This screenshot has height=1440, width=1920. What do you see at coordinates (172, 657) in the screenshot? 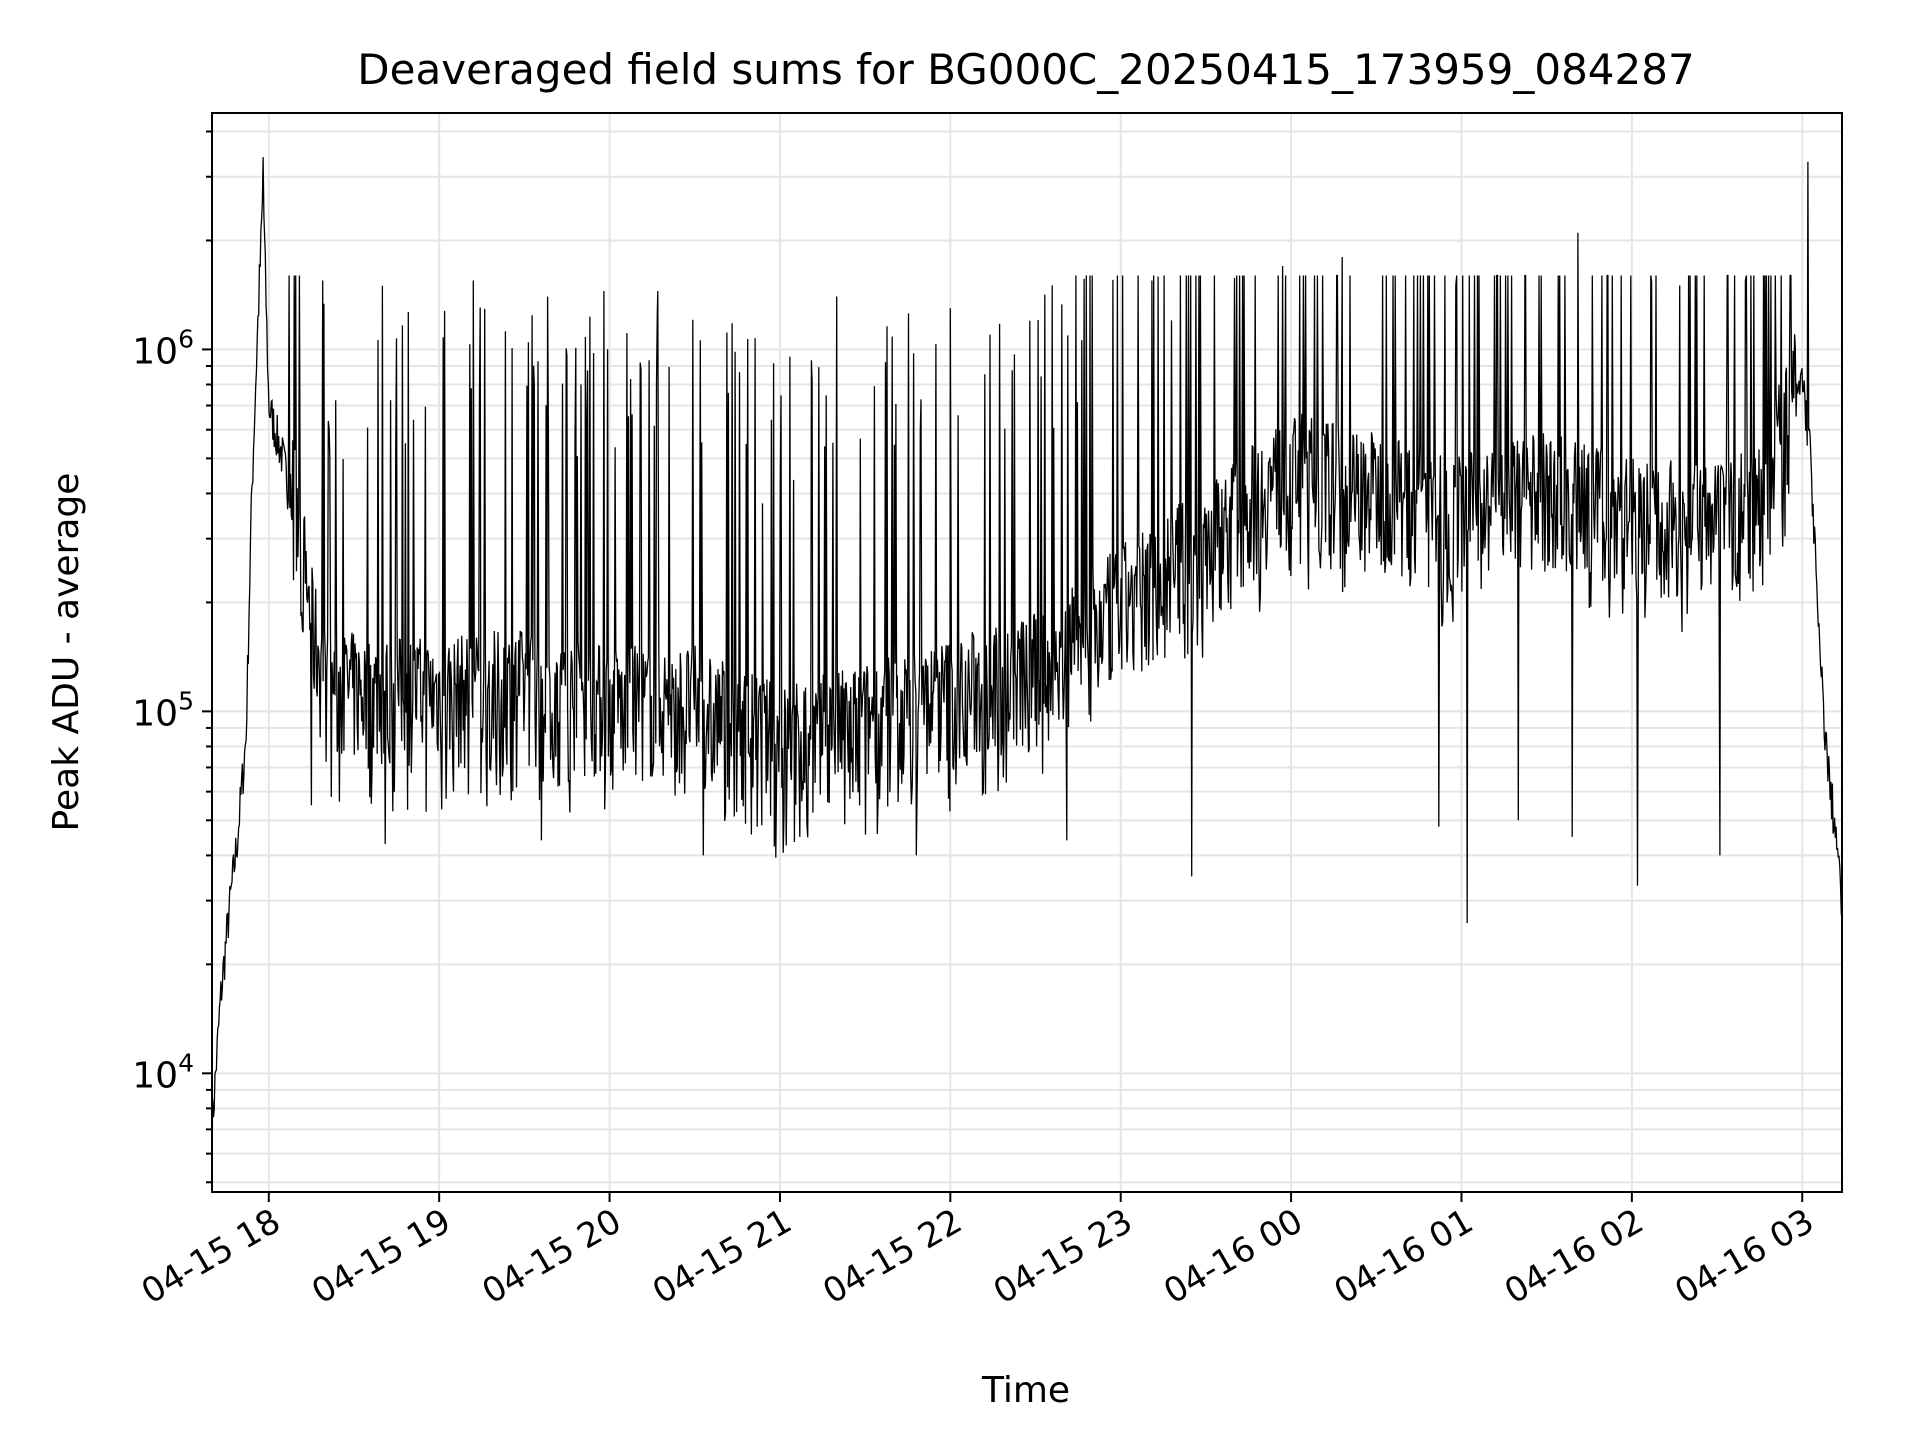
I see `y-axis: 10⁴ 10⁵ 10⁶` at bounding box center [172, 657].